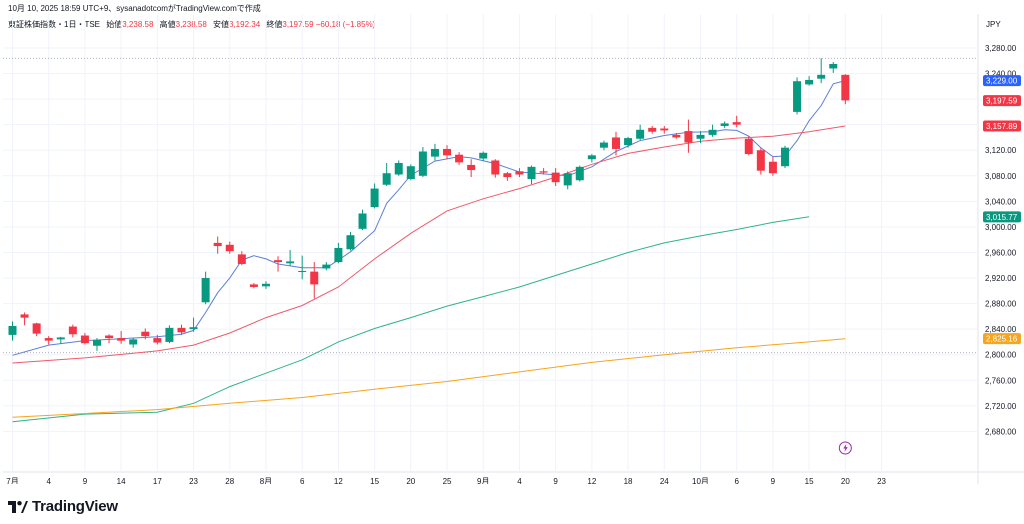 Image resolution: width=1024 pixels, height=524 pixels. What do you see at coordinates (664, 480) in the screenshot?
I see `x-tick-label: 24` at bounding box center [664, 480].